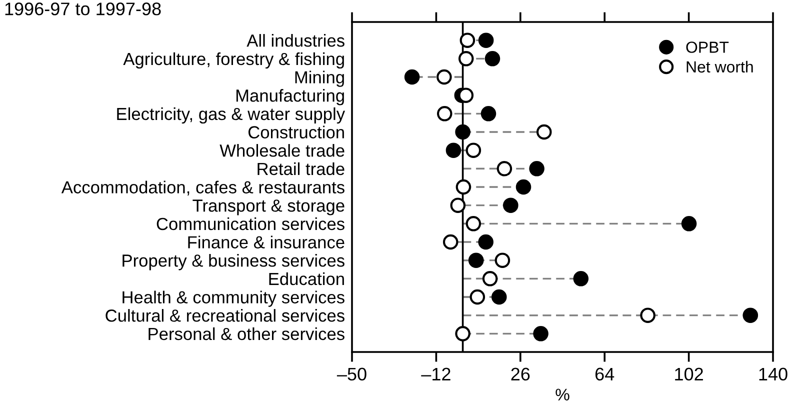  Describe the element at coordinates (689, 374) in the screenshot. I see `x-tick-label: 102` at that location.